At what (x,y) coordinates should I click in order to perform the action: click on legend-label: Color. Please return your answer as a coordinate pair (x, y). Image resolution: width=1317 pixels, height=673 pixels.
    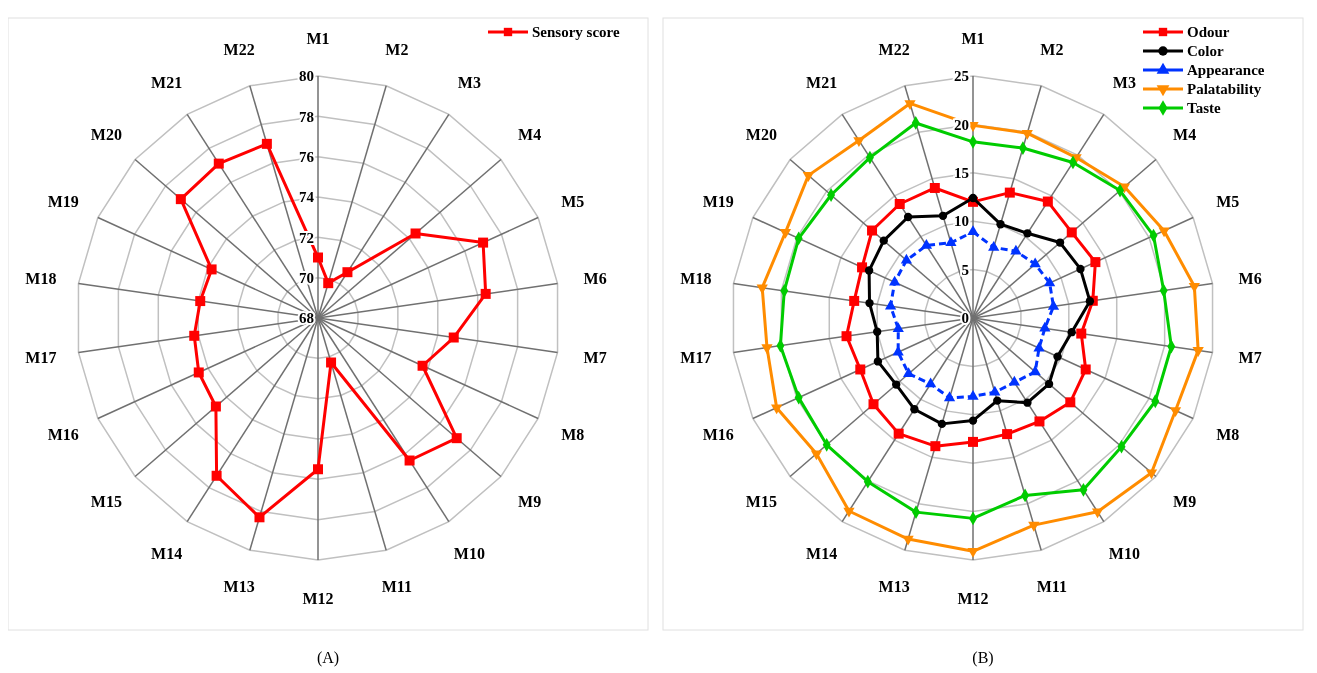
    Looking at the image, I should click on (1205, 51).